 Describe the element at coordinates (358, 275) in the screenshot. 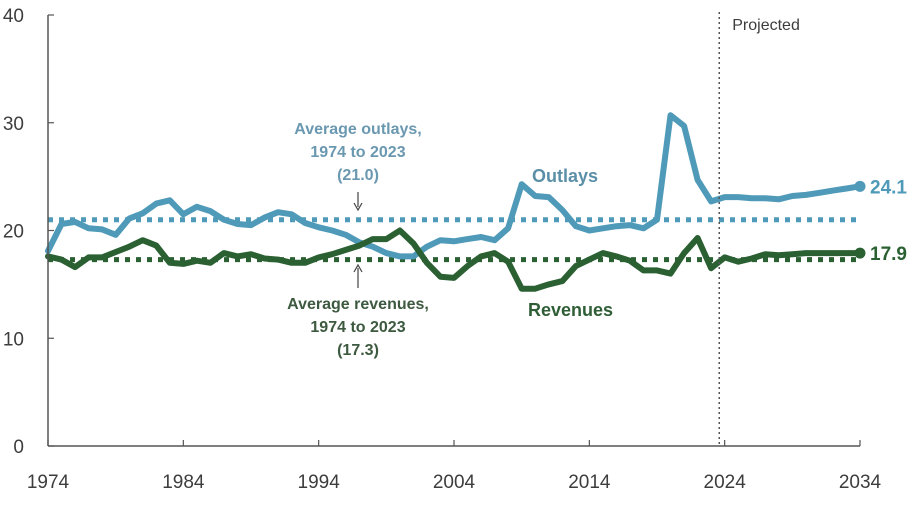

I see `average-revenues-arrow` at that location.